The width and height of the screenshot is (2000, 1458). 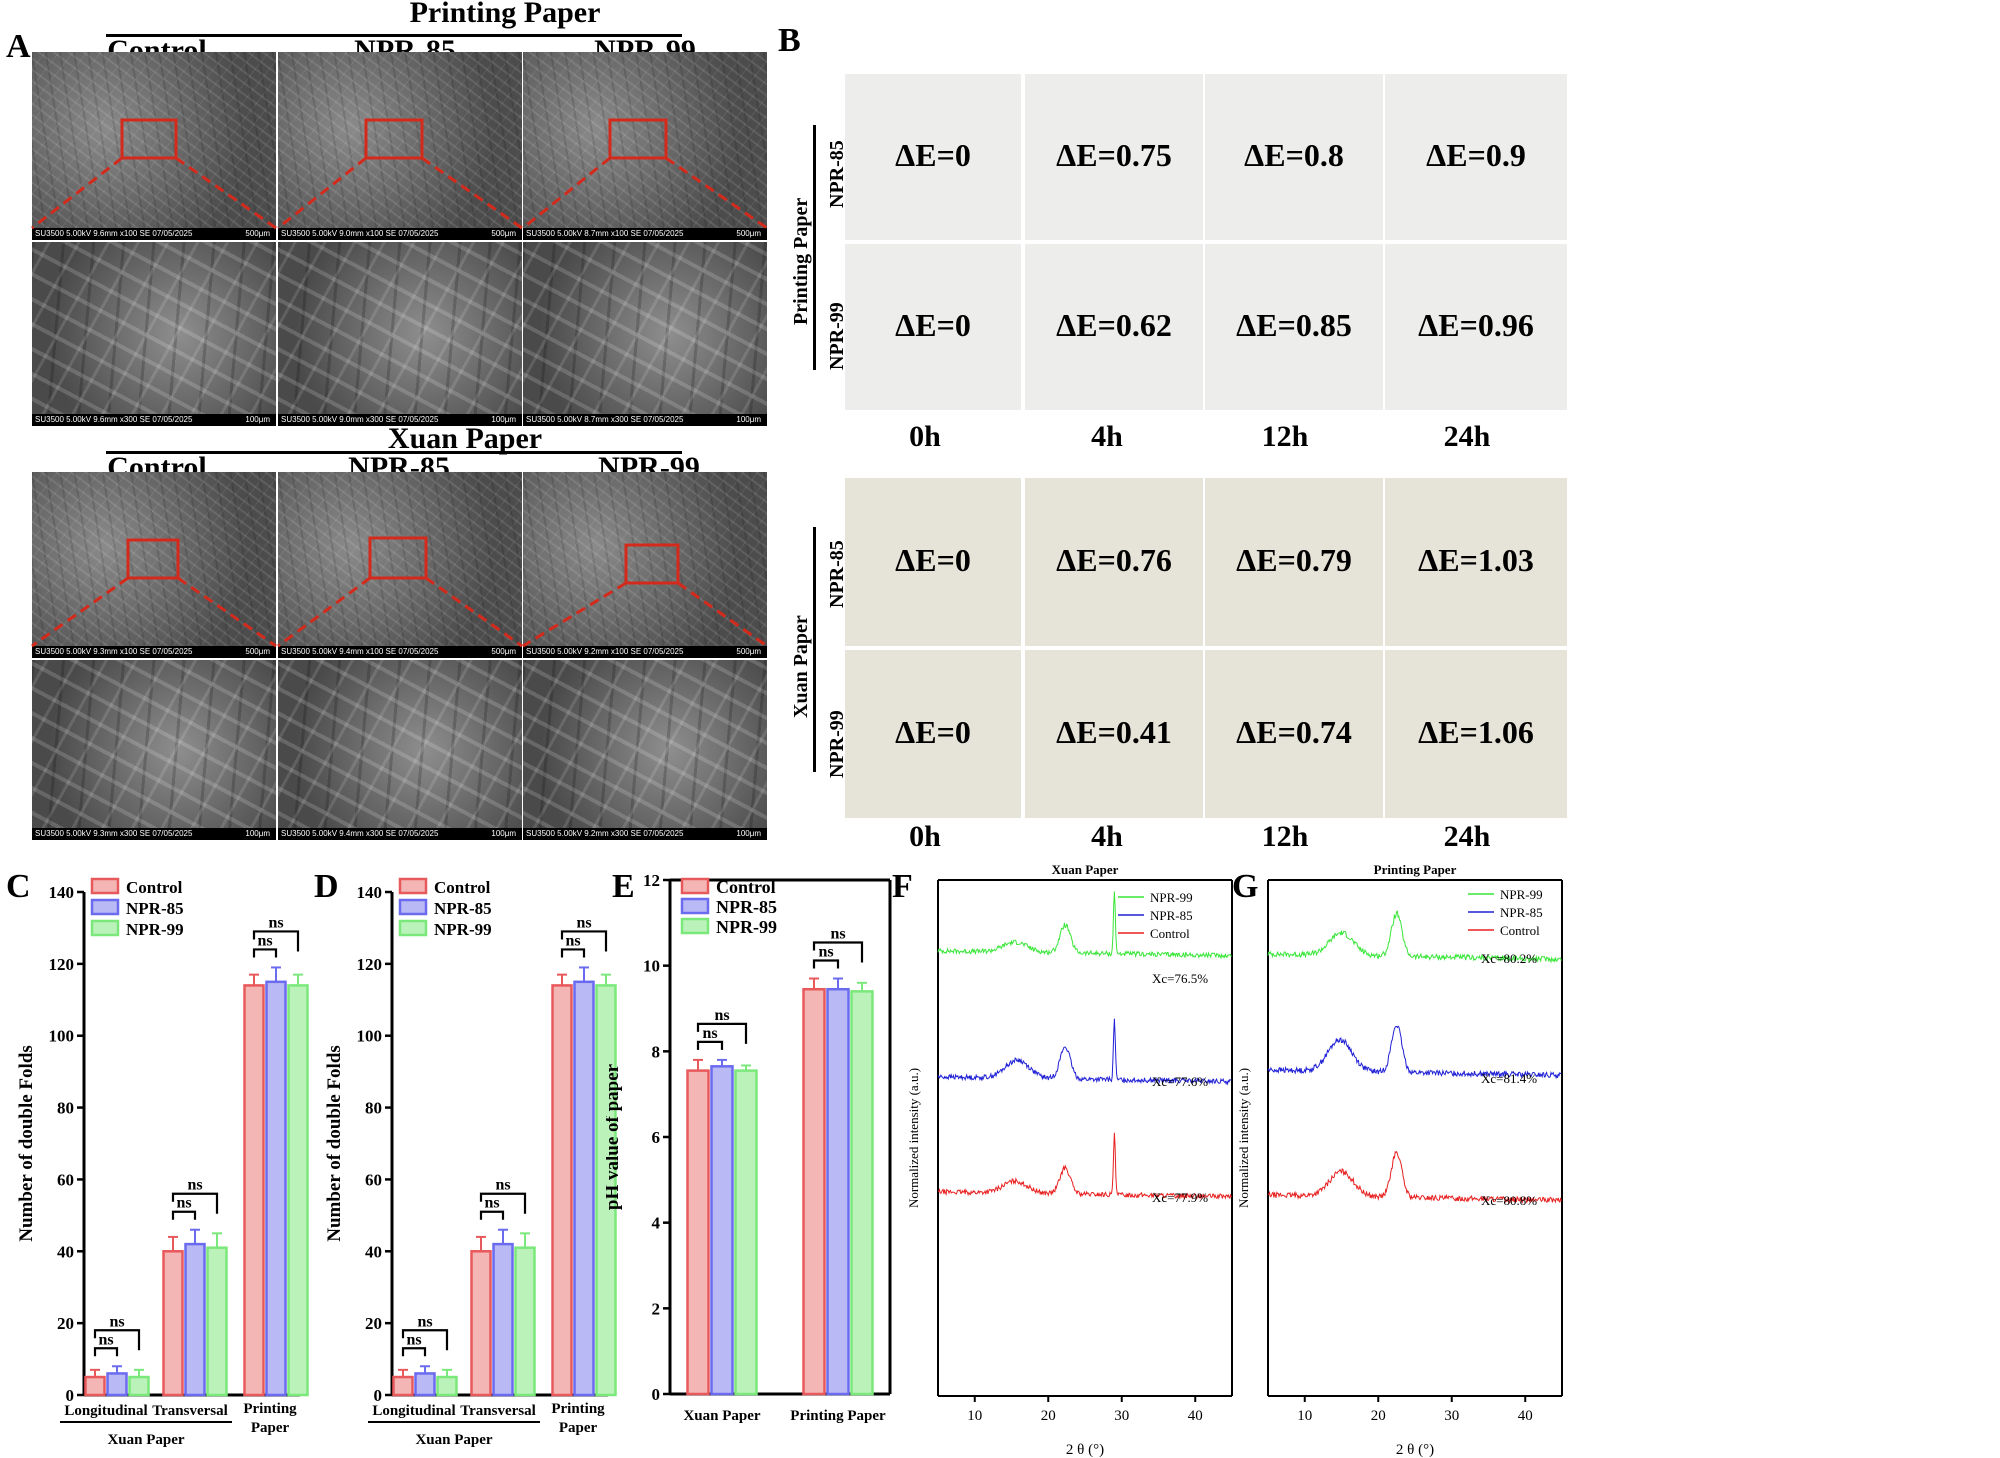 What do you see at coordinates (503, 419) in the screenshot?
I see `sem-printing-scale-1-x300: 100μm` at bounding box center [503, 419].